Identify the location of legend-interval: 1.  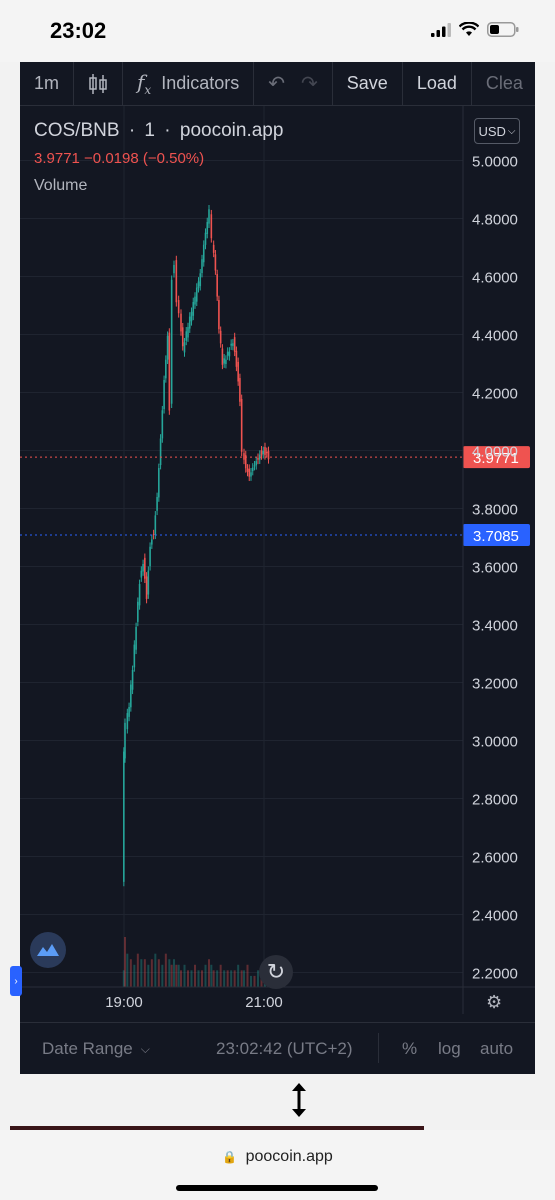
(149, 130).